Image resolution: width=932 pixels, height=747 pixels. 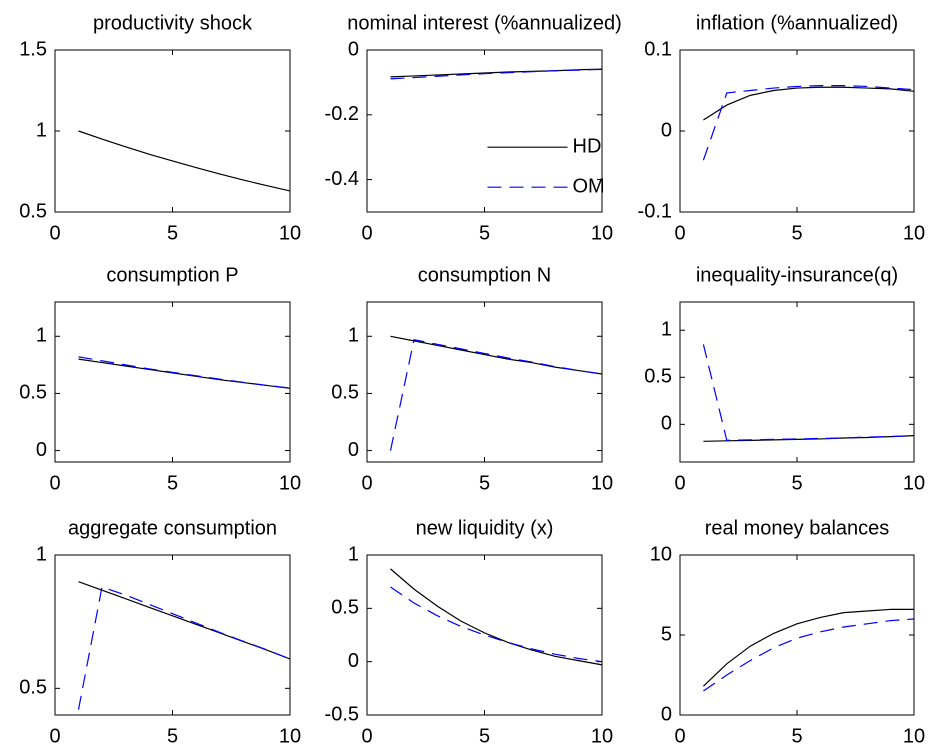 I want to click on subplot-title: consumption P, so click(x=172, y=275).